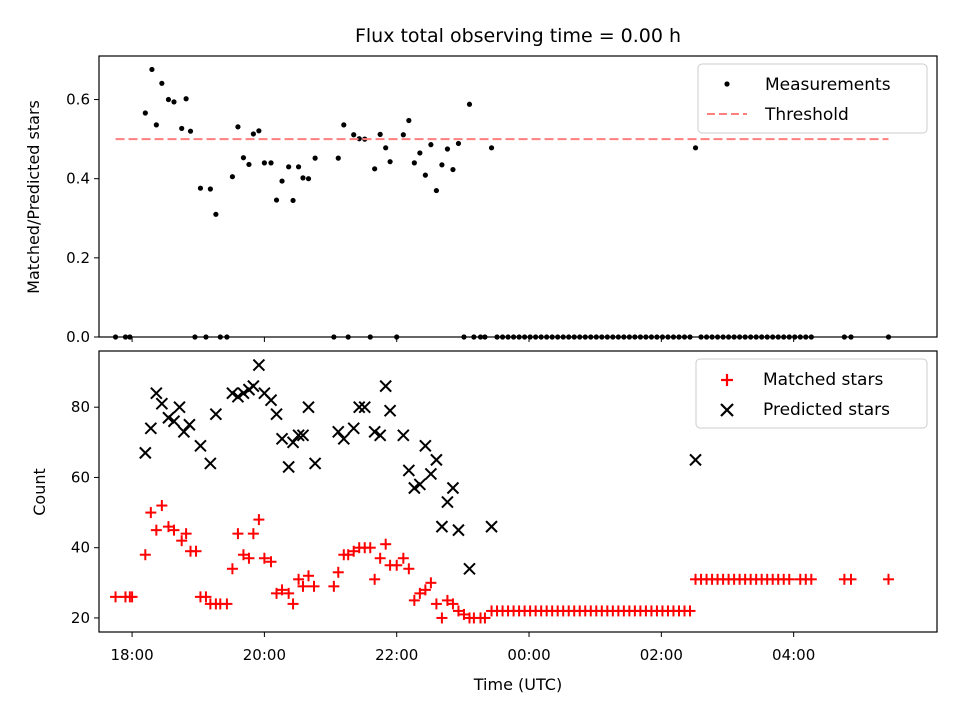 This screenshot has width=960, height=720. I want to click on top-y-axis-label: Matched/Predicted stars, so click(33, 197).